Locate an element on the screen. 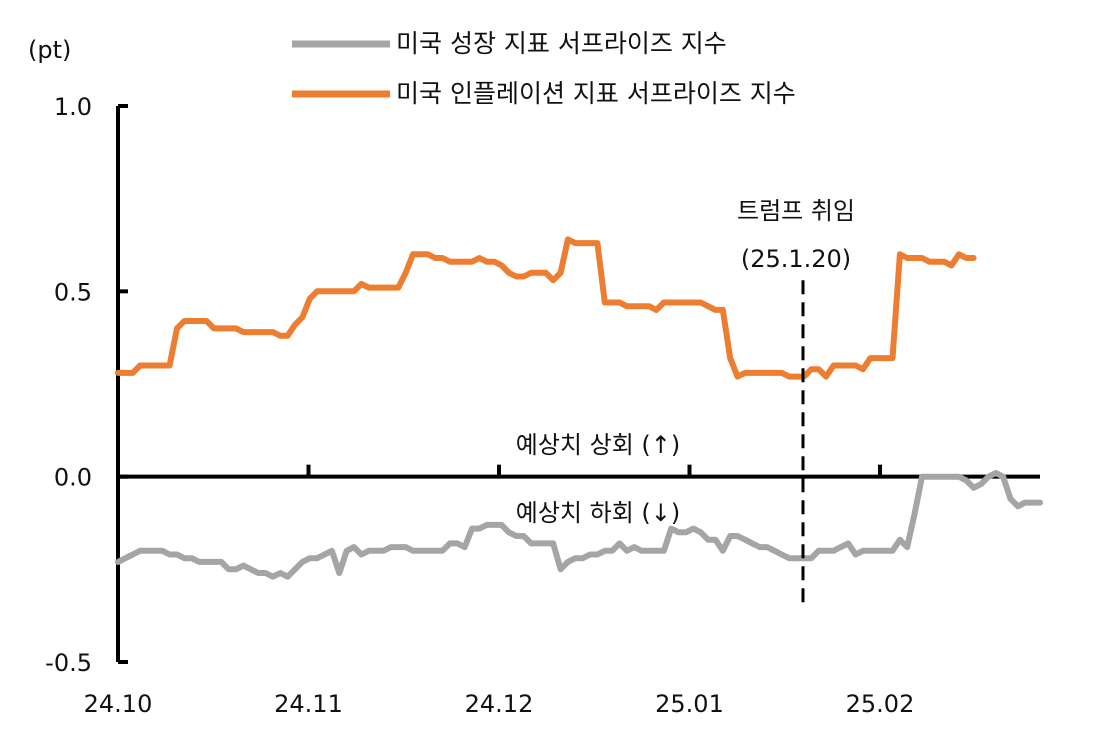 The height and width of the screenshot is (742, 1104). legend-label-inflation: 미국 인플레이션 지표 서프라이즈 지수 is located at coordinates (596, 93).